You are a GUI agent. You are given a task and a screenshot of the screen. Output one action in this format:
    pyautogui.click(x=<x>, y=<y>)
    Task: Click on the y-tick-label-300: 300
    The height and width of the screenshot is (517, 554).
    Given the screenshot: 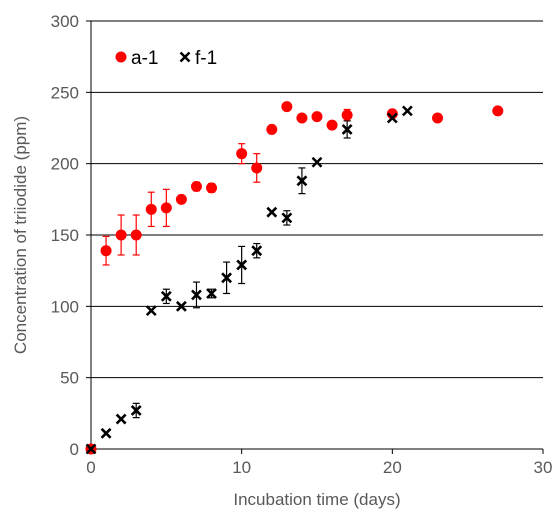 What is the action you would take?
    pyautogui.click(x=65, y=21)
    